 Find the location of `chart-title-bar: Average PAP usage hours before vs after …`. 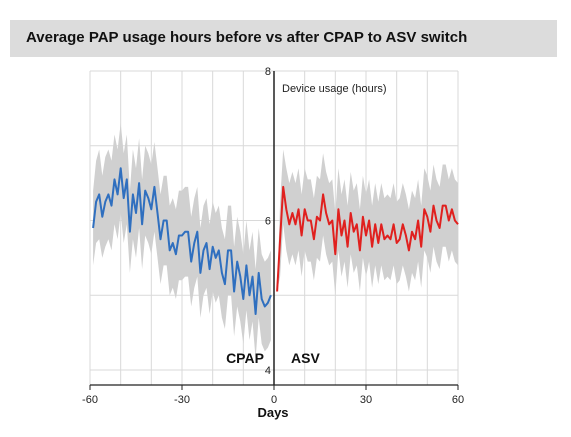

chart-title-bar: Average PAP usage hours before vs after … is located at coordinates (283, 38).